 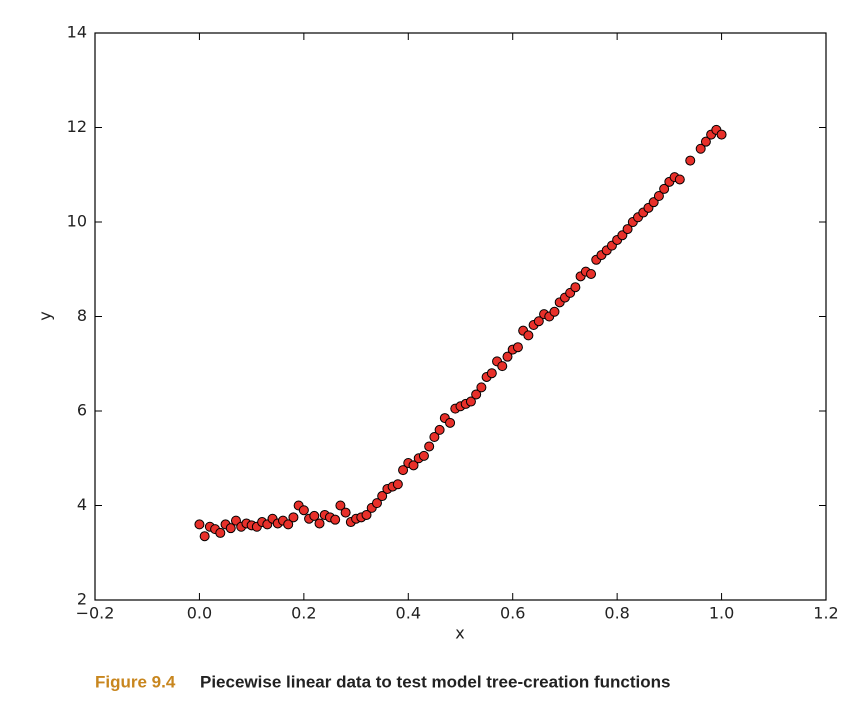 What do you see at coordinates (721, 613) in the screenshot?
I see `x-tick-label: 1.0` at bounding box center [721, 613].